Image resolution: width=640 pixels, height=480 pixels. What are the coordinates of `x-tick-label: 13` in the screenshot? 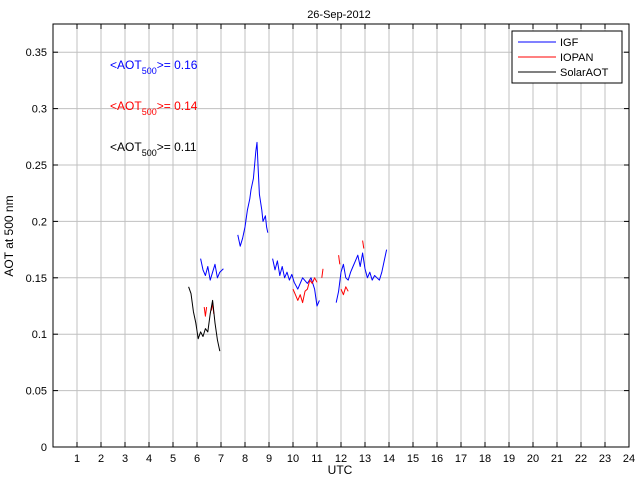 It's located at (365, 459).